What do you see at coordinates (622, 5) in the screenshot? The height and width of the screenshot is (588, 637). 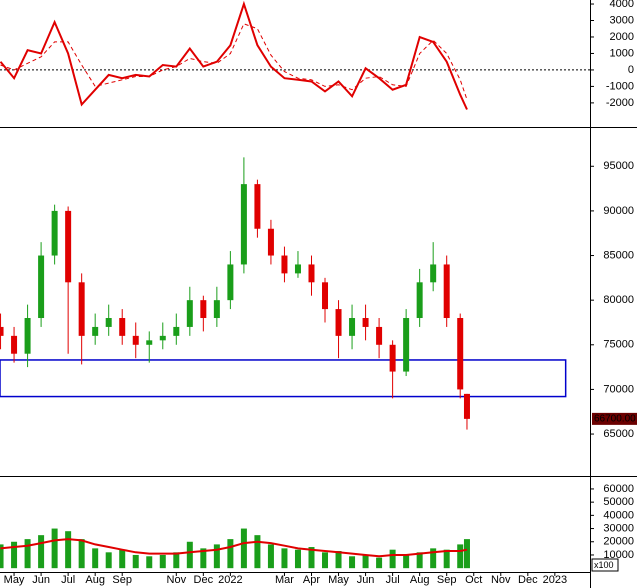 I see `y-tick-label: 4000` at bounding box center [622, 5].